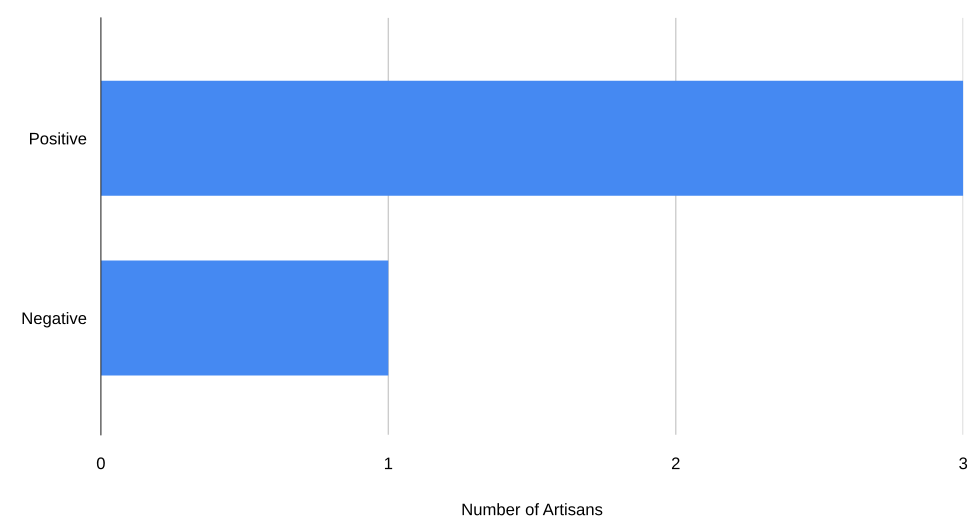  What do you see at coordinates (532, 509) in the screenshot?
I see `x-axis-title: Number of Artisans` at bounding box center [532, 509].